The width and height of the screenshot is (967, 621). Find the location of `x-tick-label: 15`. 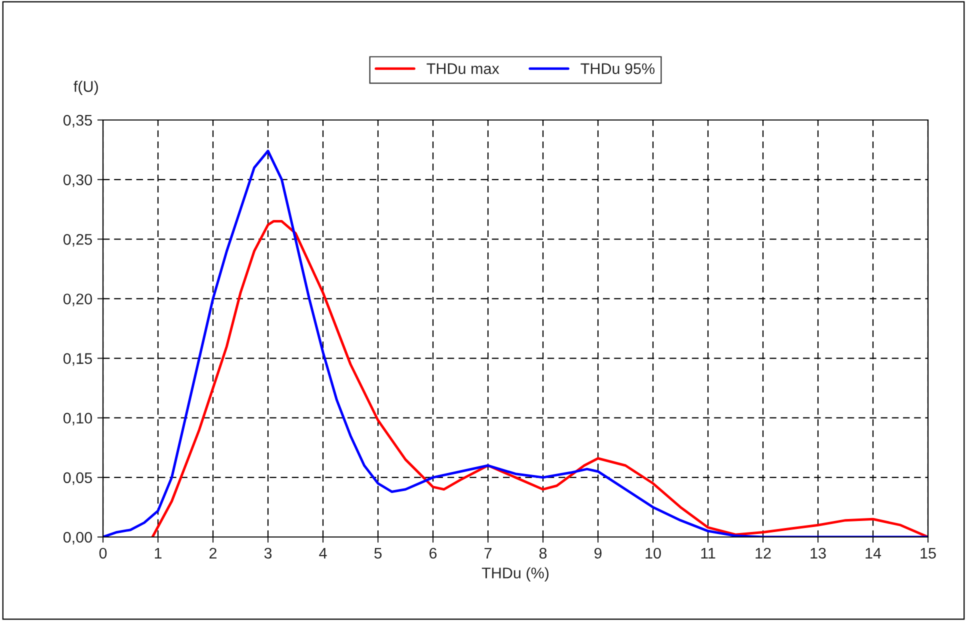

x-tick-label: 15 is located at coordinates (928, 553).